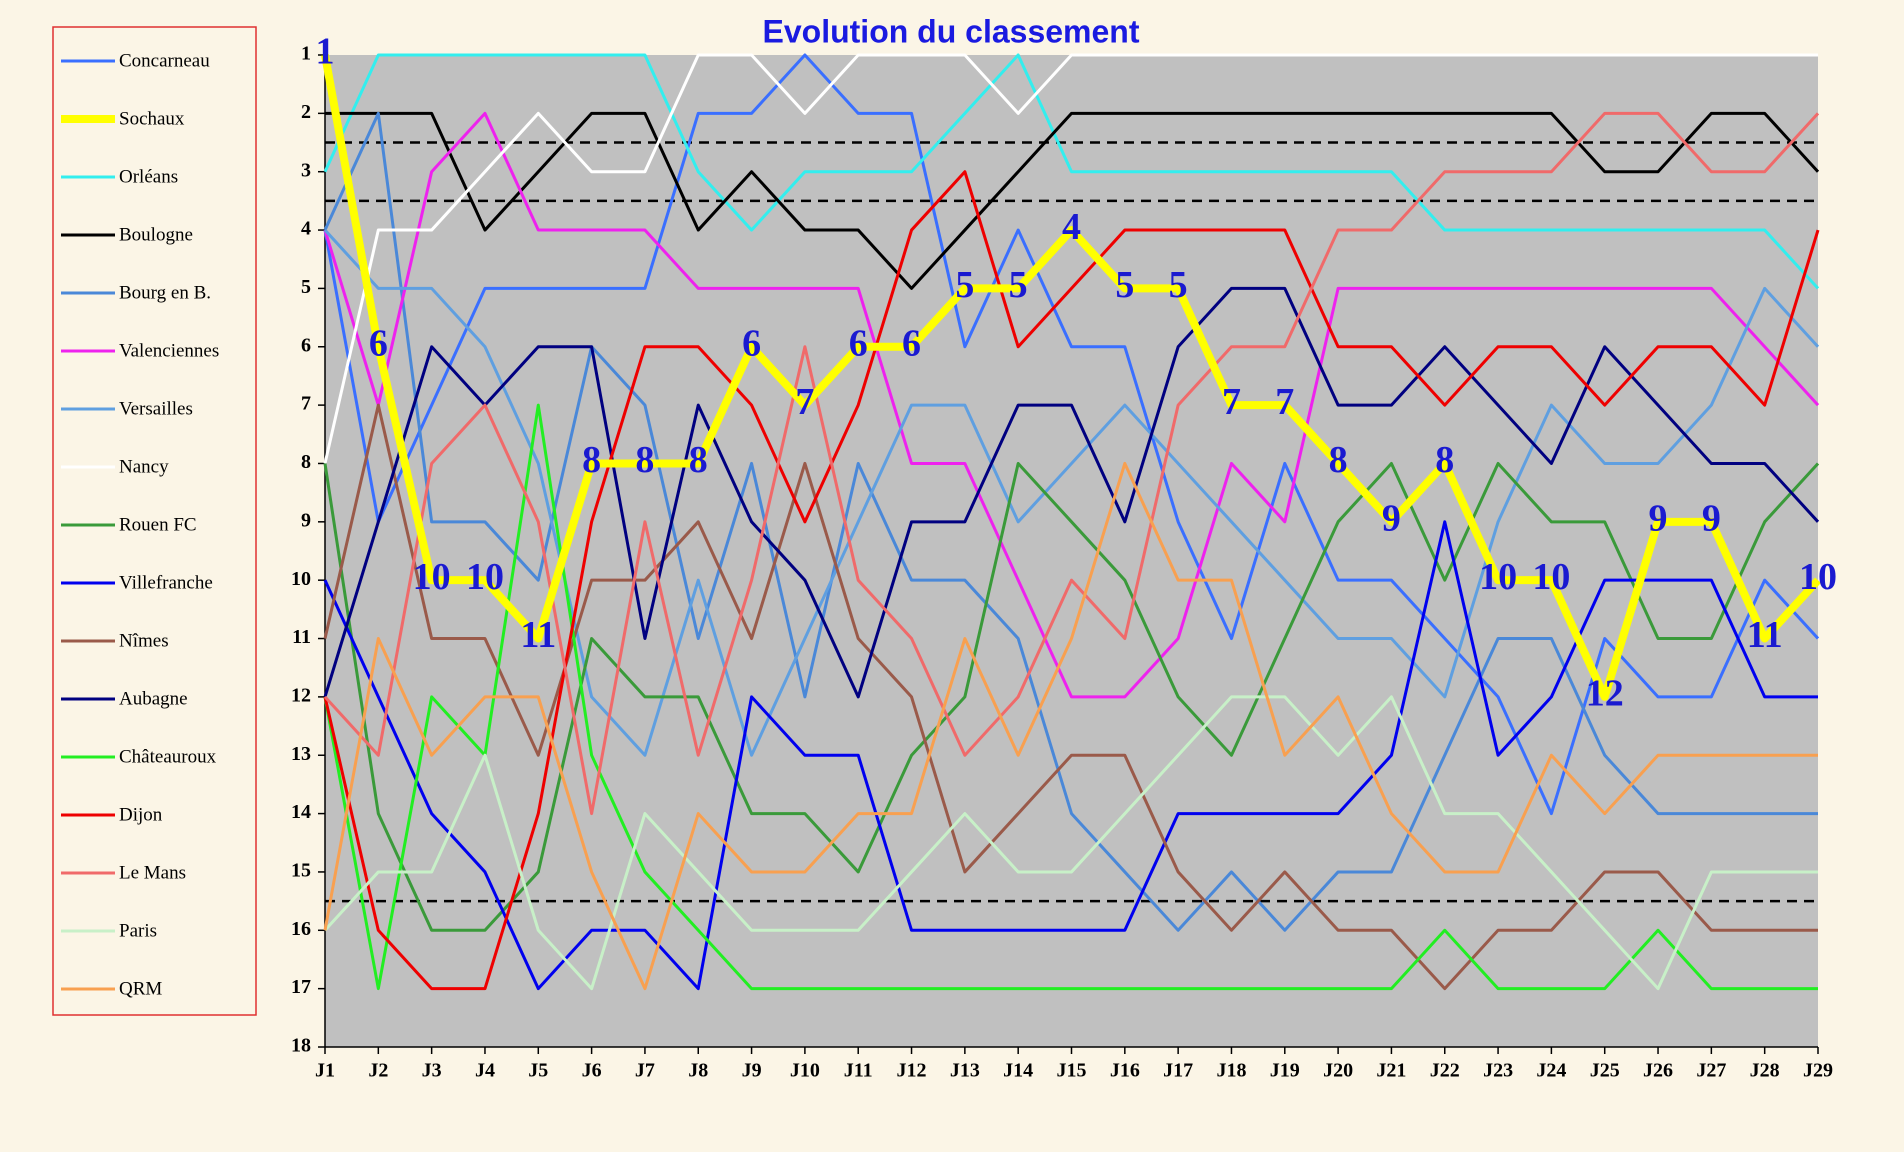 The height and width of the screenshot is (1152, 1904). Describe the element at coordinates (1391, 1071) in the screenshot. I see `x-tick-label: J21` at that location.